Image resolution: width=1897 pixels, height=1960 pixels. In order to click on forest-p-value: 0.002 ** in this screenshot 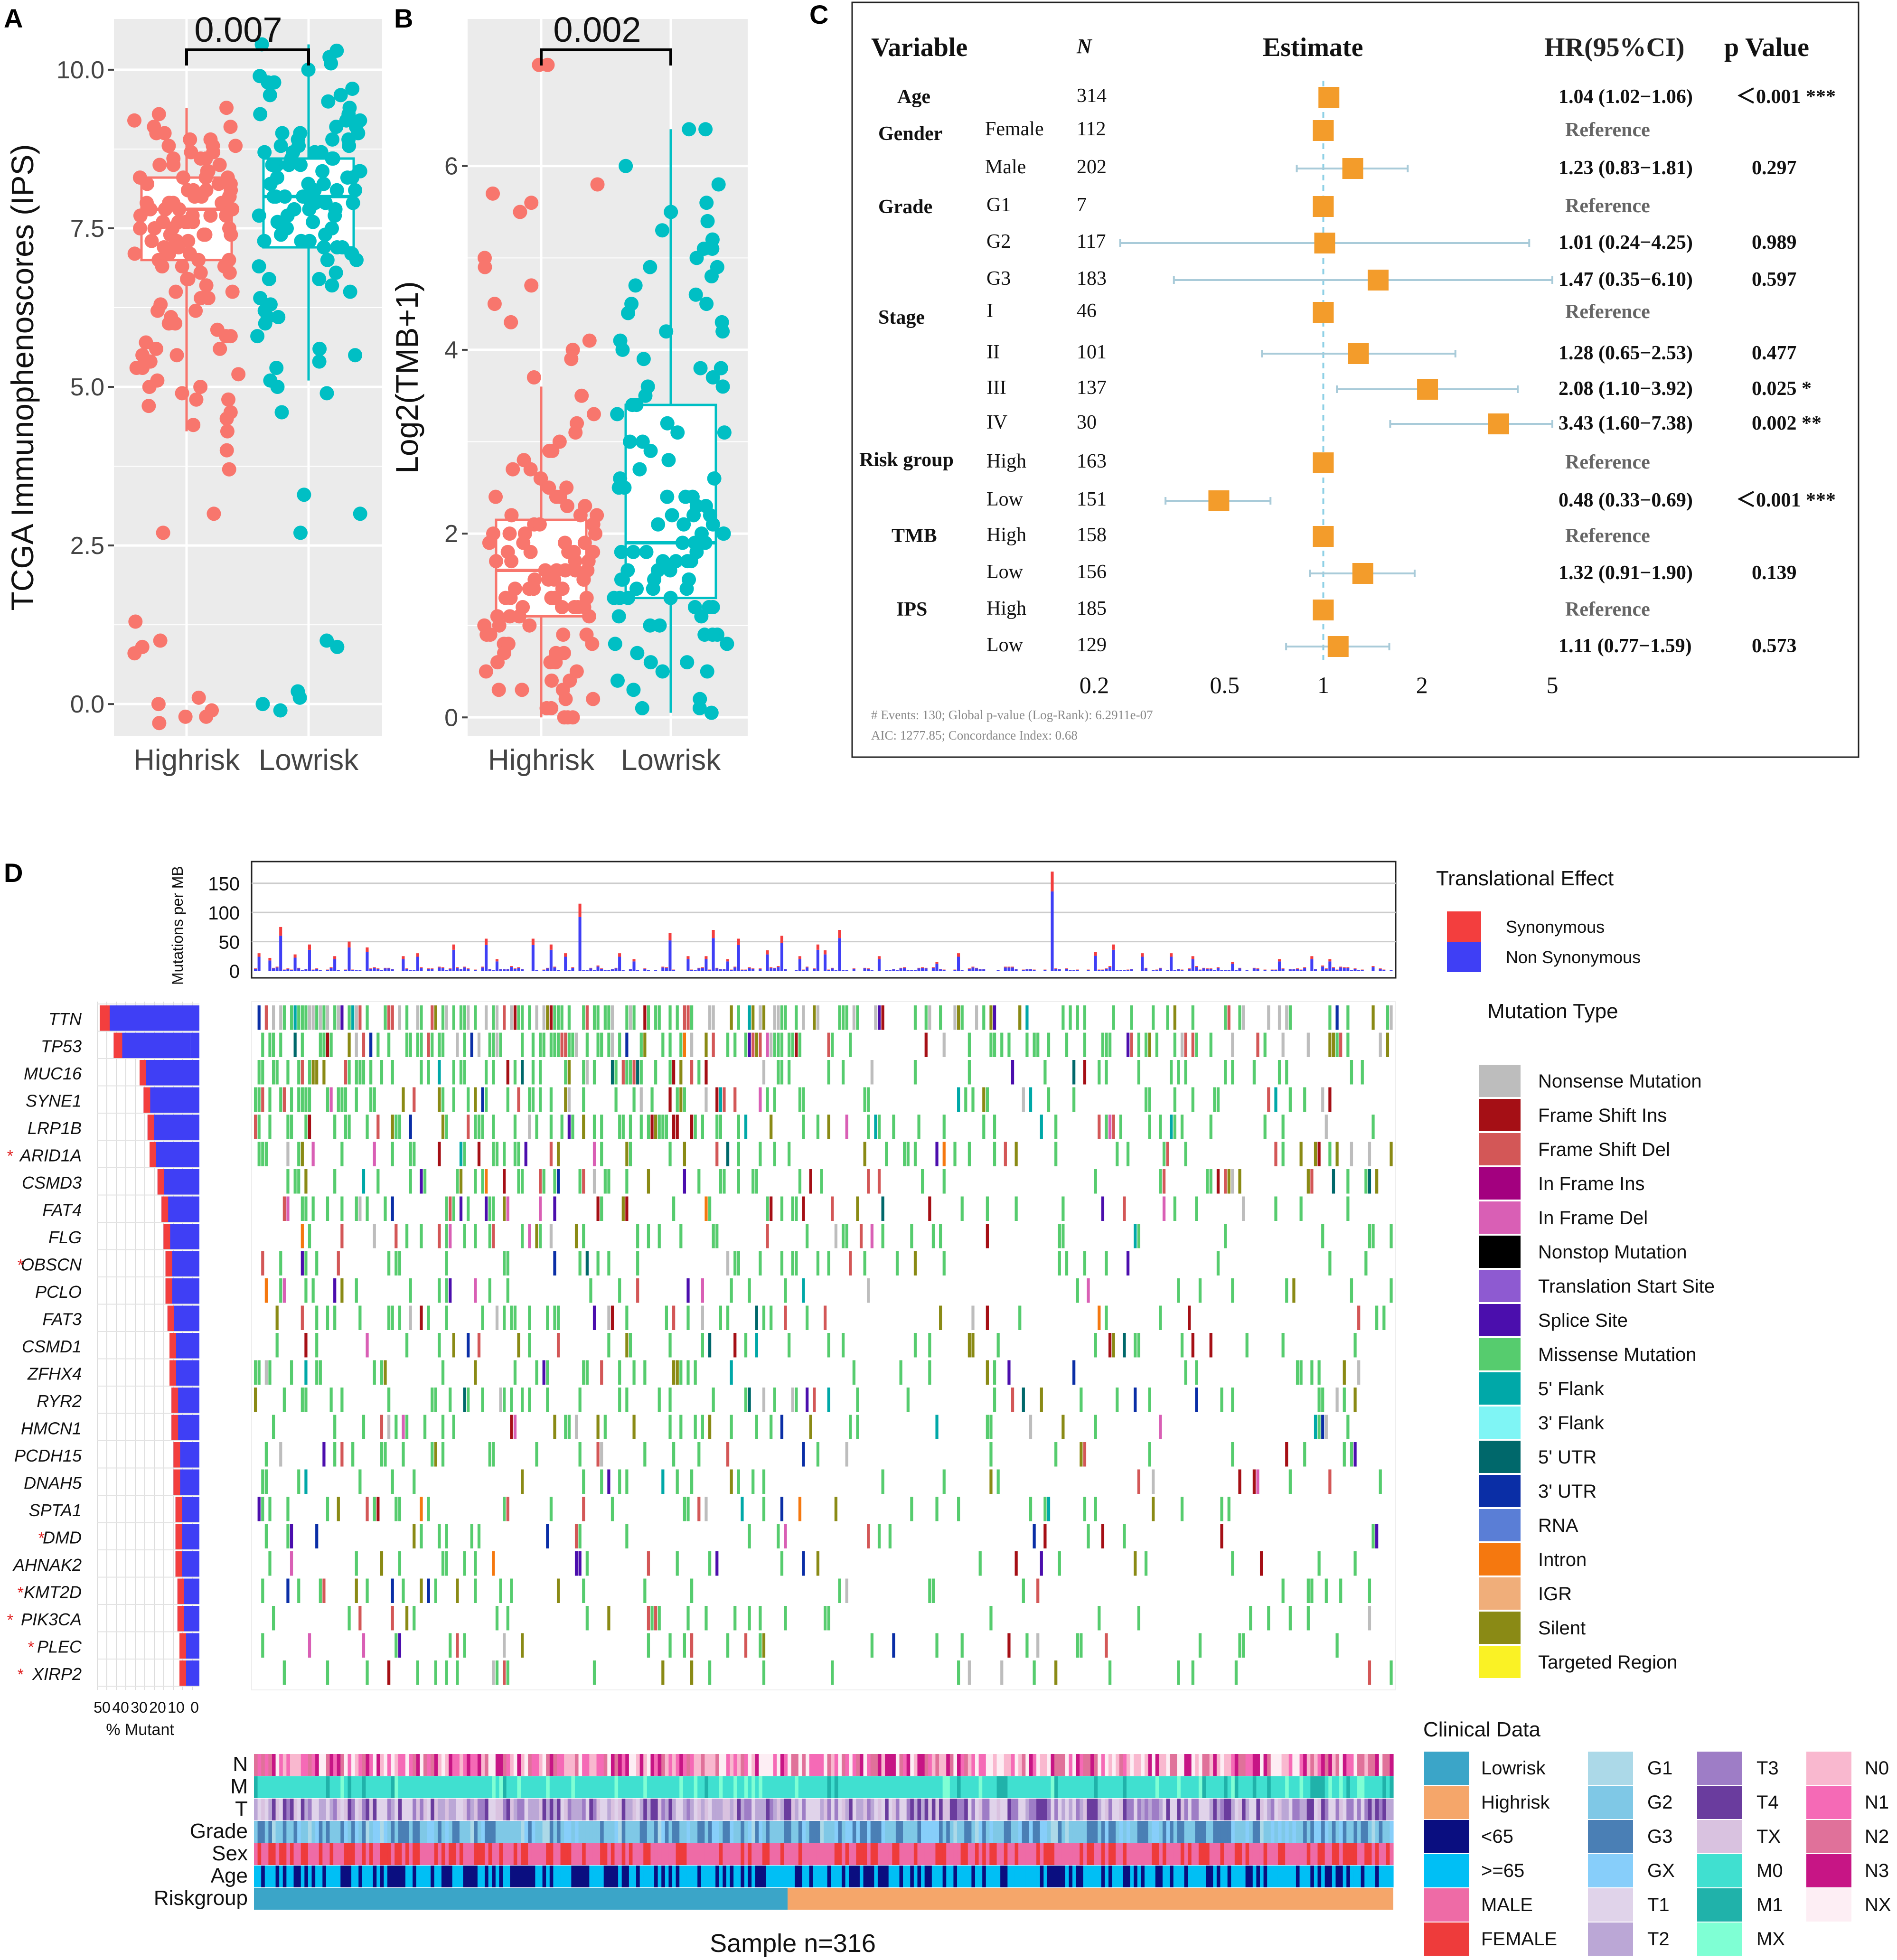, I will do `click(1787, 423)`.